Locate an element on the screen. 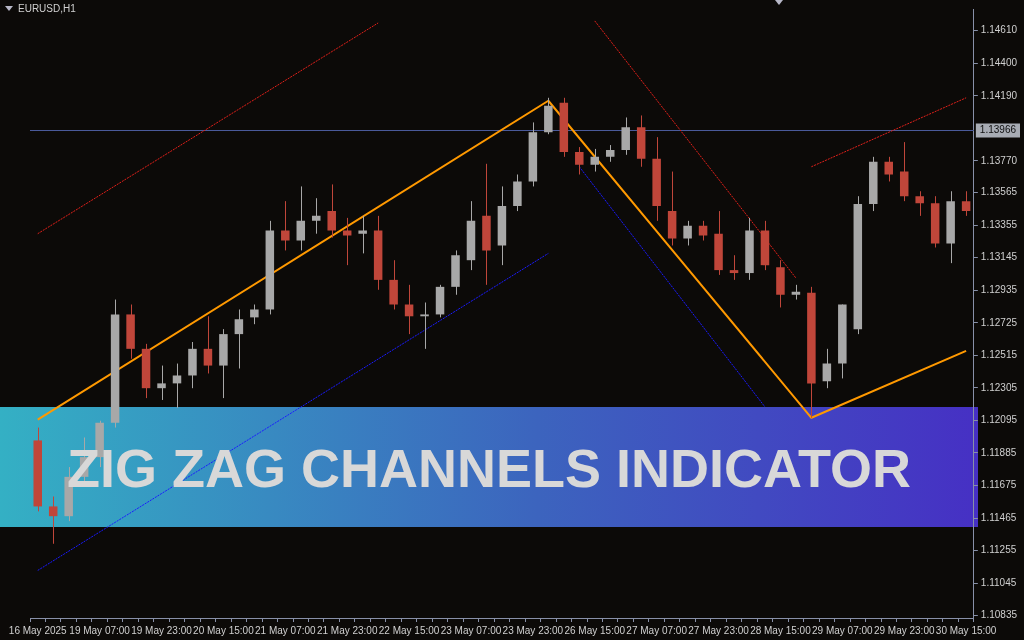 The width and height of the screenshot is (1024, 640). x-tick-label: 20 May 15:00 is located at coordinates (224, 630).